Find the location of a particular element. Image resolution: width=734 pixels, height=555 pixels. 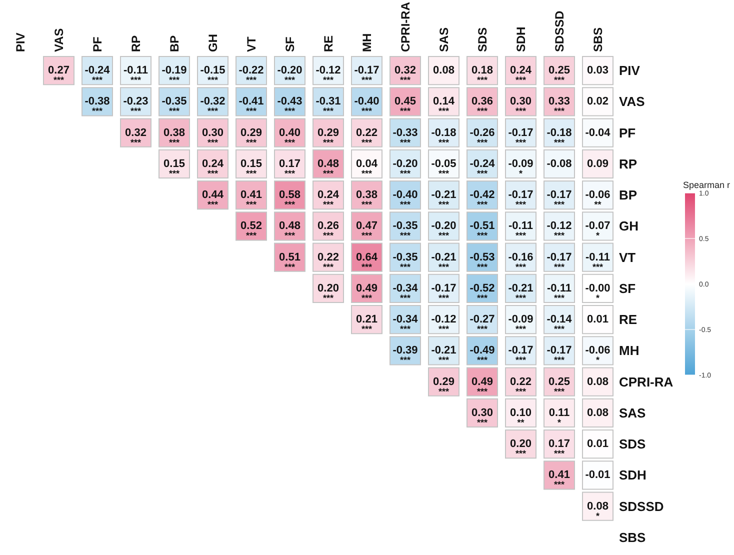

data-label: -0.40 *** is located at coordinates (405, 199).